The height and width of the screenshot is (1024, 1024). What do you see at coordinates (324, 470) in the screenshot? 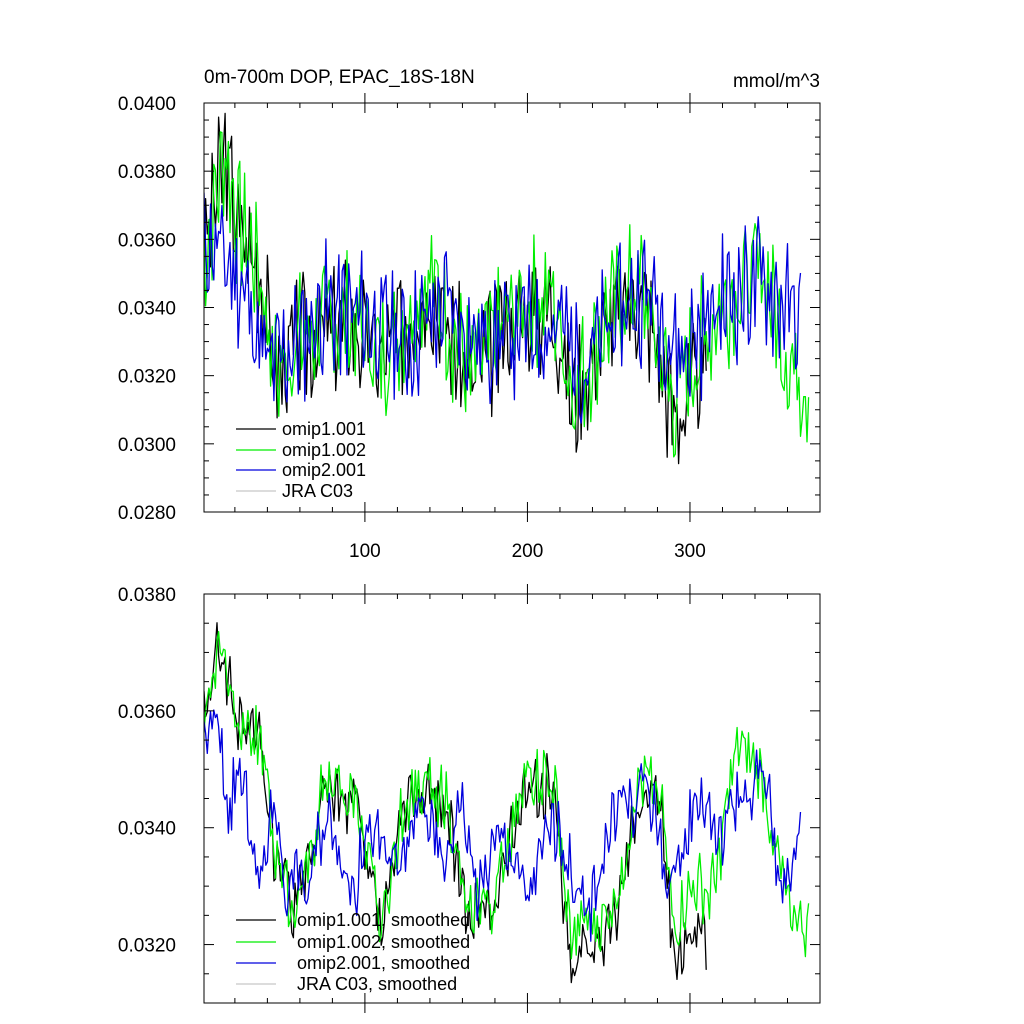
I see `top-legend-label-3: omip2.001` at bounding box center [324, 470].